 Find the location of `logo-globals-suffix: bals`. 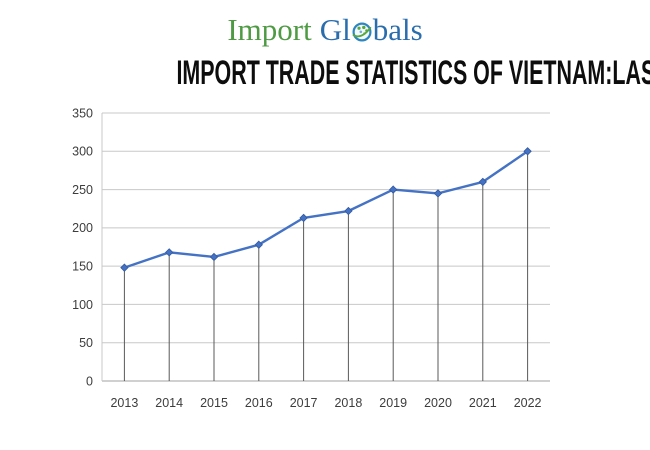

logo-globals-suffix: bals is located at coordinates (397, 29).